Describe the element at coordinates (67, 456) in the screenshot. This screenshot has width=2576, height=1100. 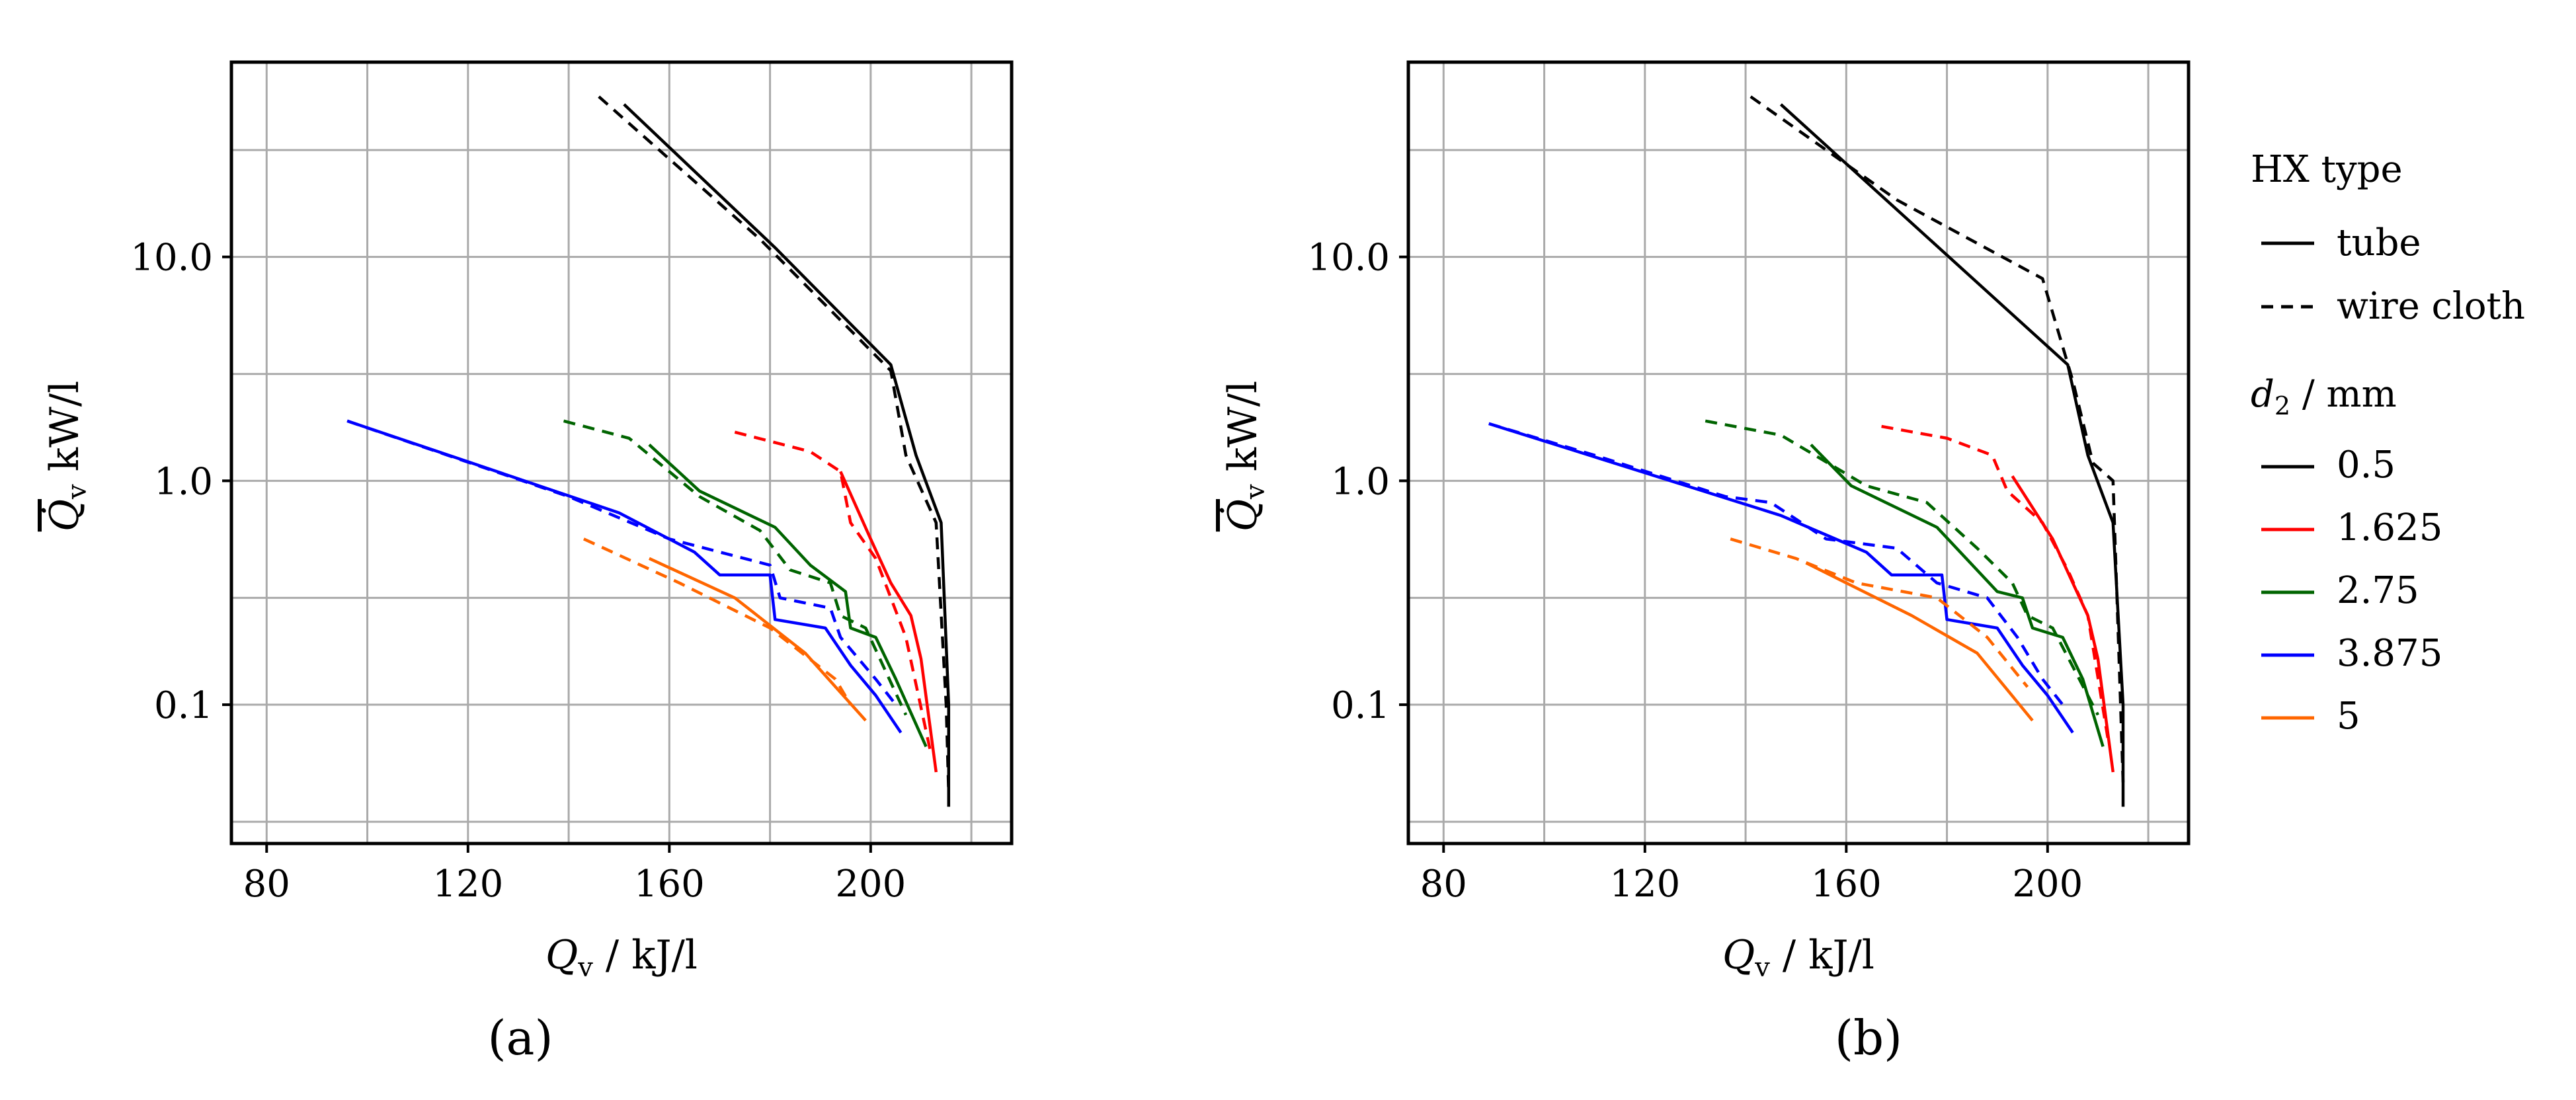
I see `panel-a-y-axis-title: Q̇v kW/l` at that location.